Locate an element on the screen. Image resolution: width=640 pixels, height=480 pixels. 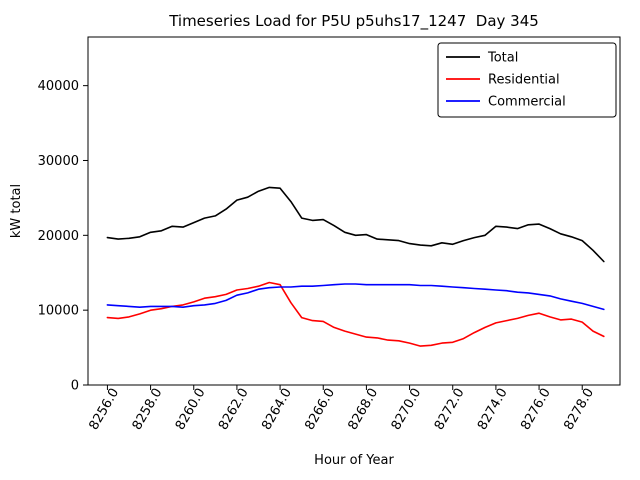
svg-text: 8272.0 is located at coordinates (450, 409).